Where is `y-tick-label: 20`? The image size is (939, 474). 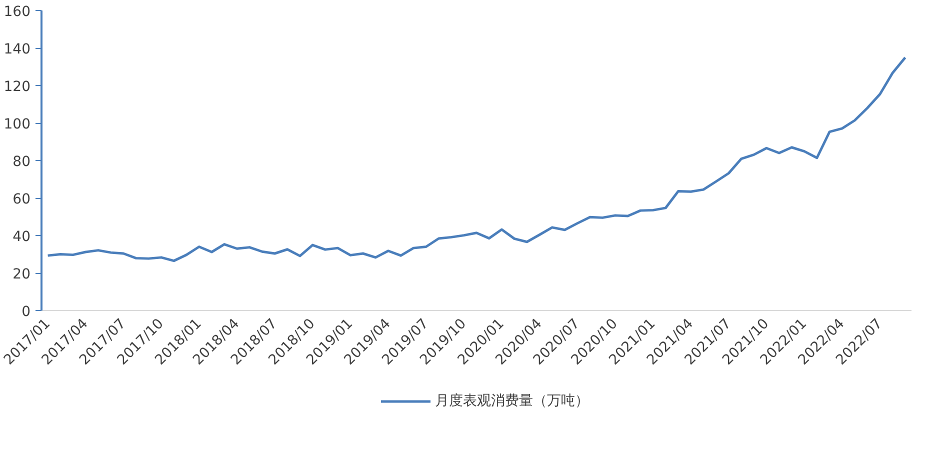 y-tick-label: 20 is located at coordinates (21, 274).